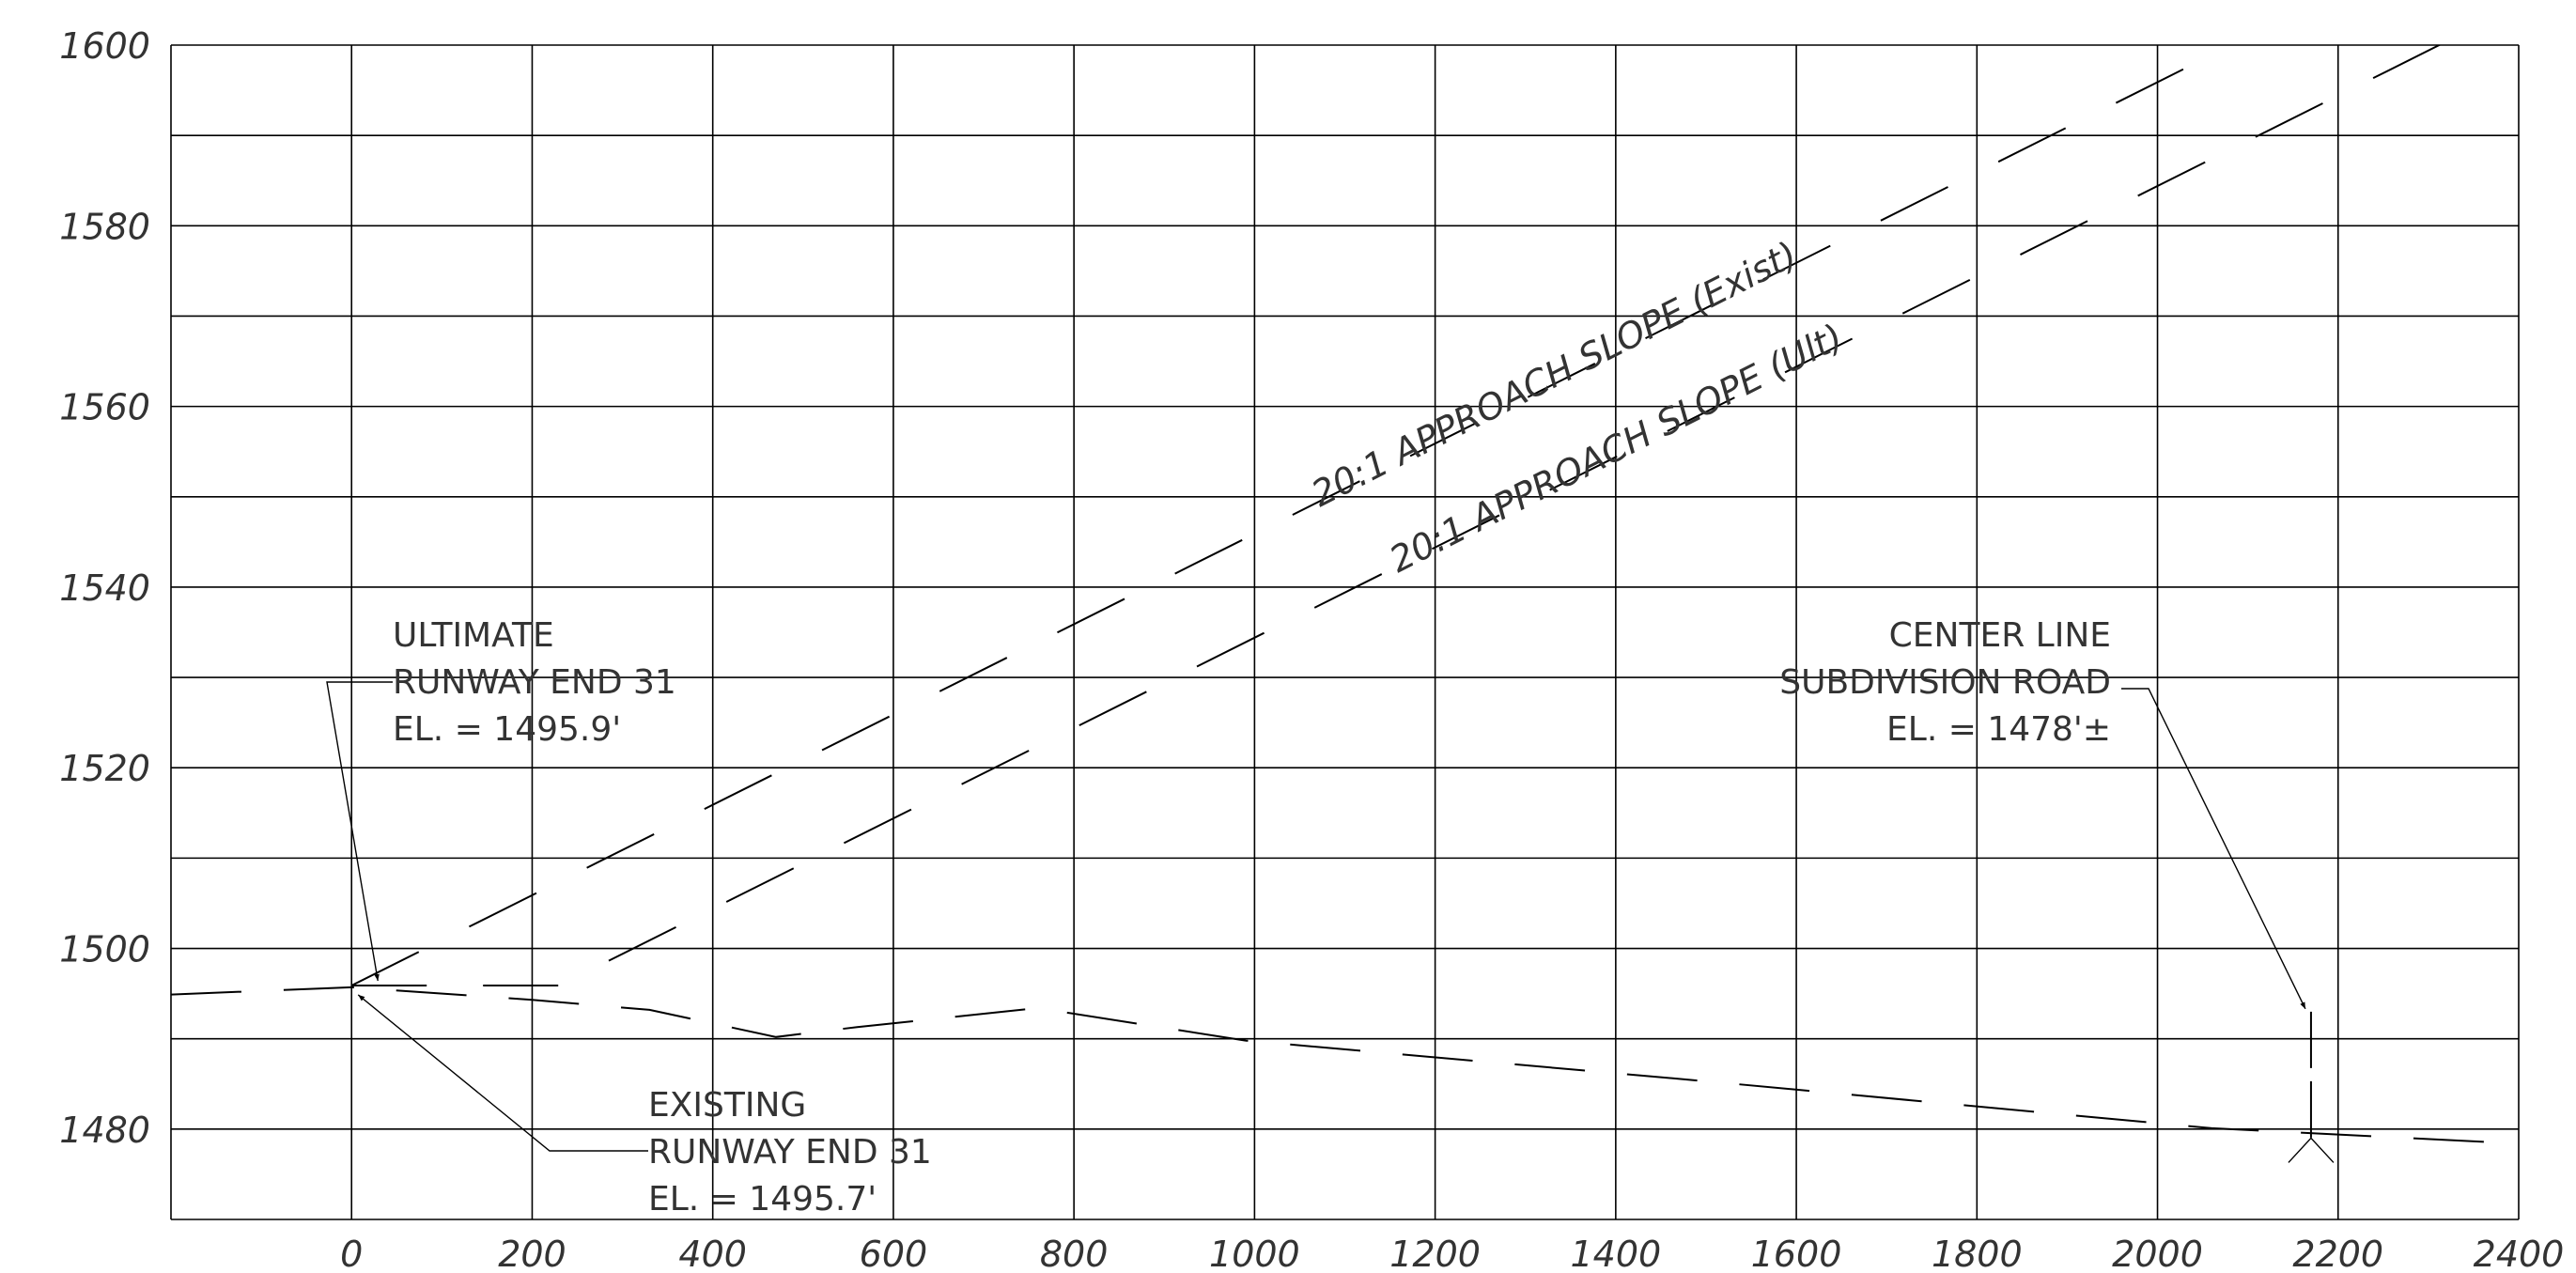 Image resolution: width=2576 pixels, height=1273 pixels. I want to click on x-tick-label: 600, so click(894, 1254).